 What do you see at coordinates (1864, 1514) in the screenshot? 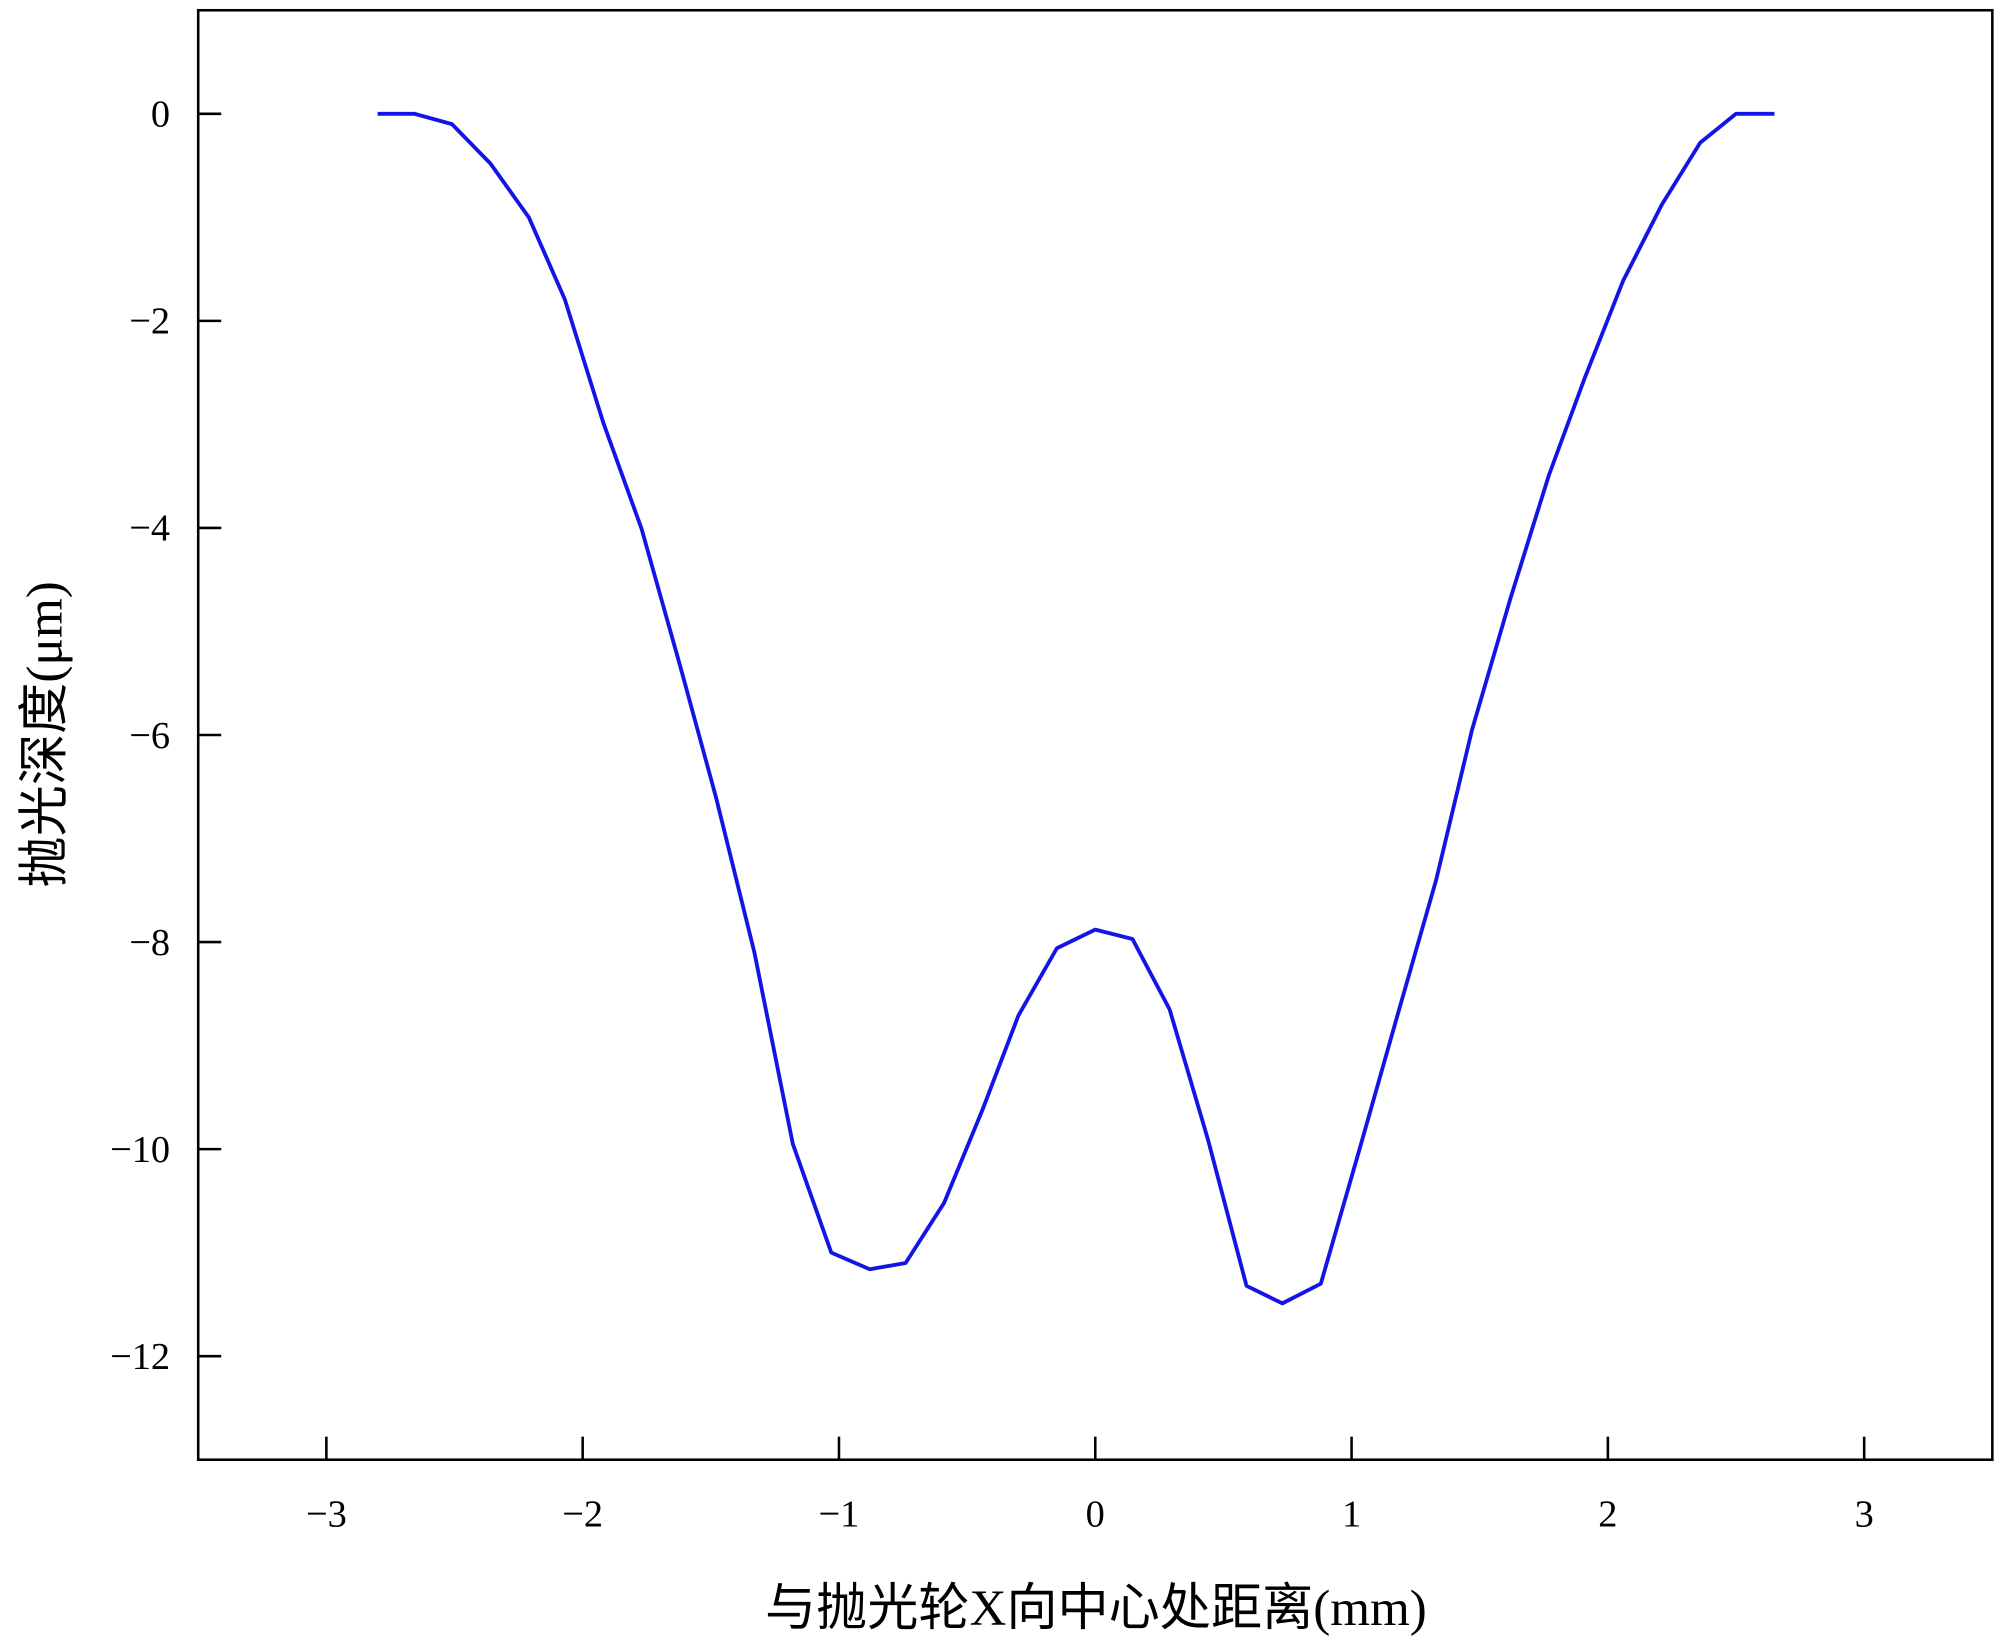
I see `x-tick-label: 3` at bounding box center [1864, 1514].